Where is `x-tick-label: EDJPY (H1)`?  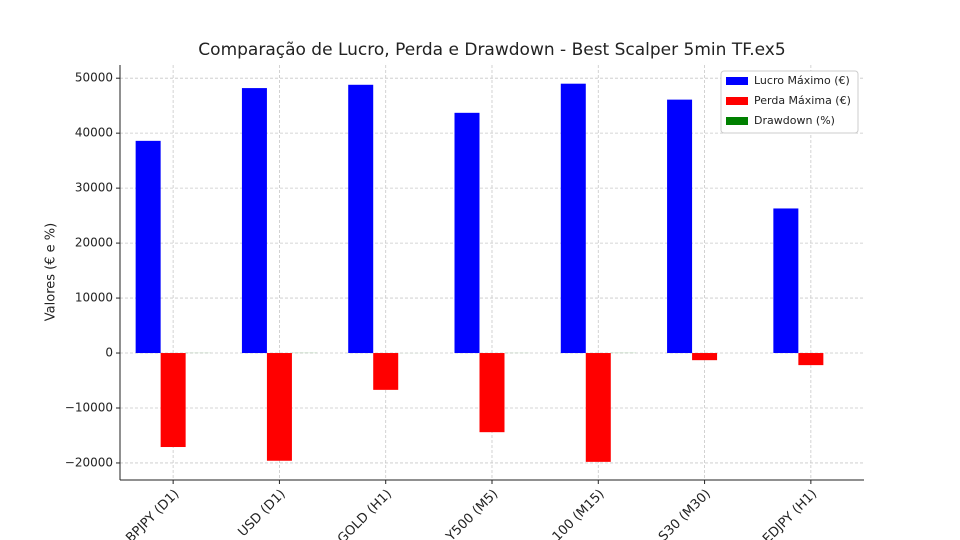
x-tick-label: EDJPY (H1) is located at coordinates (790, 513).